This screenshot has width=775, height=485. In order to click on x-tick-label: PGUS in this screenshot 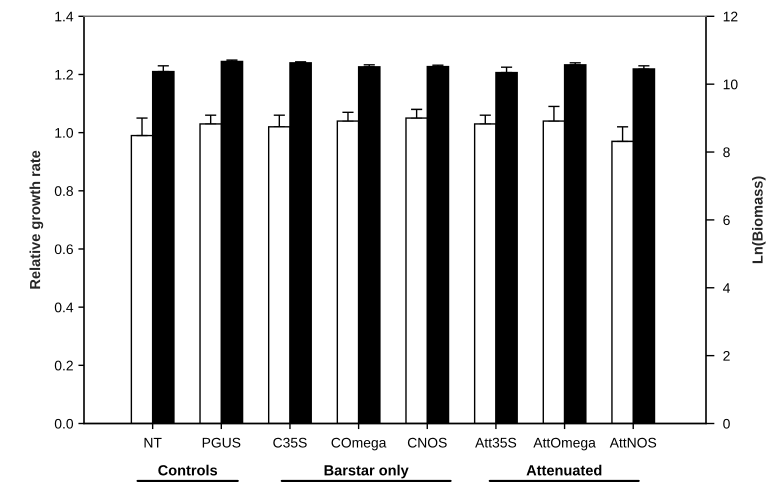, I will do `click(221, 443)`.